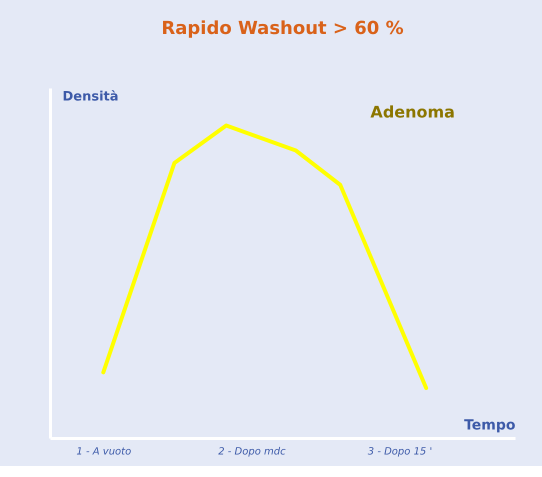 Image resolution: width=542 pixels, height=477 pixels. Describe the element at coordinates (282, 28) in the screenshot. I see `chart-title: Rapido Washout > 60 %` at that location.